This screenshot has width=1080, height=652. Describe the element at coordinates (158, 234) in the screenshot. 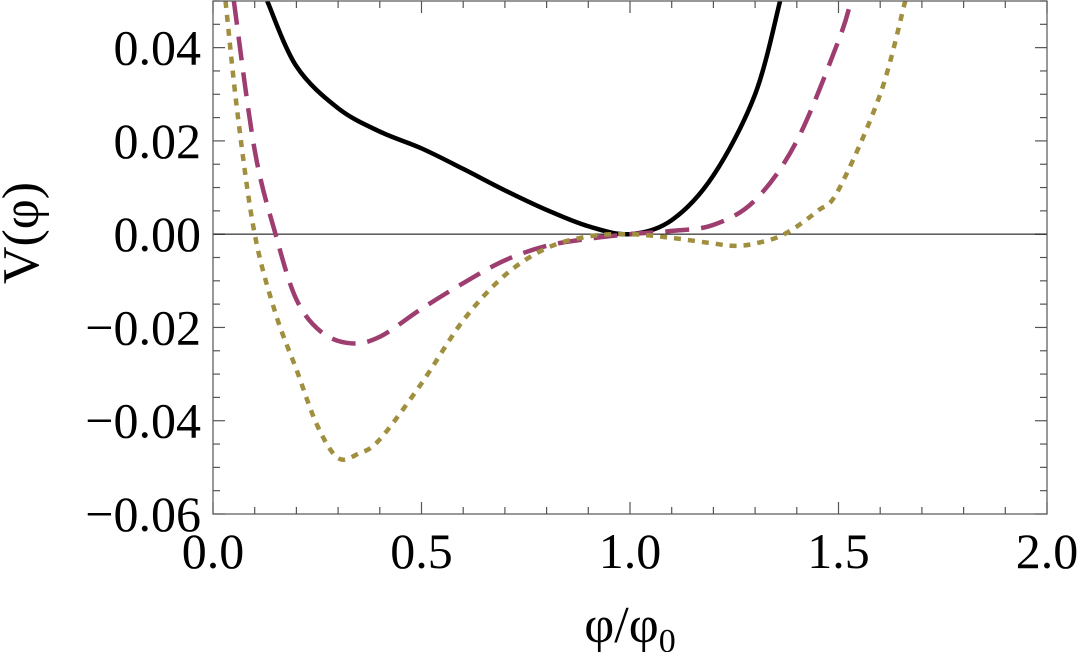

I see `y-tick-label: 0.00` at that location.